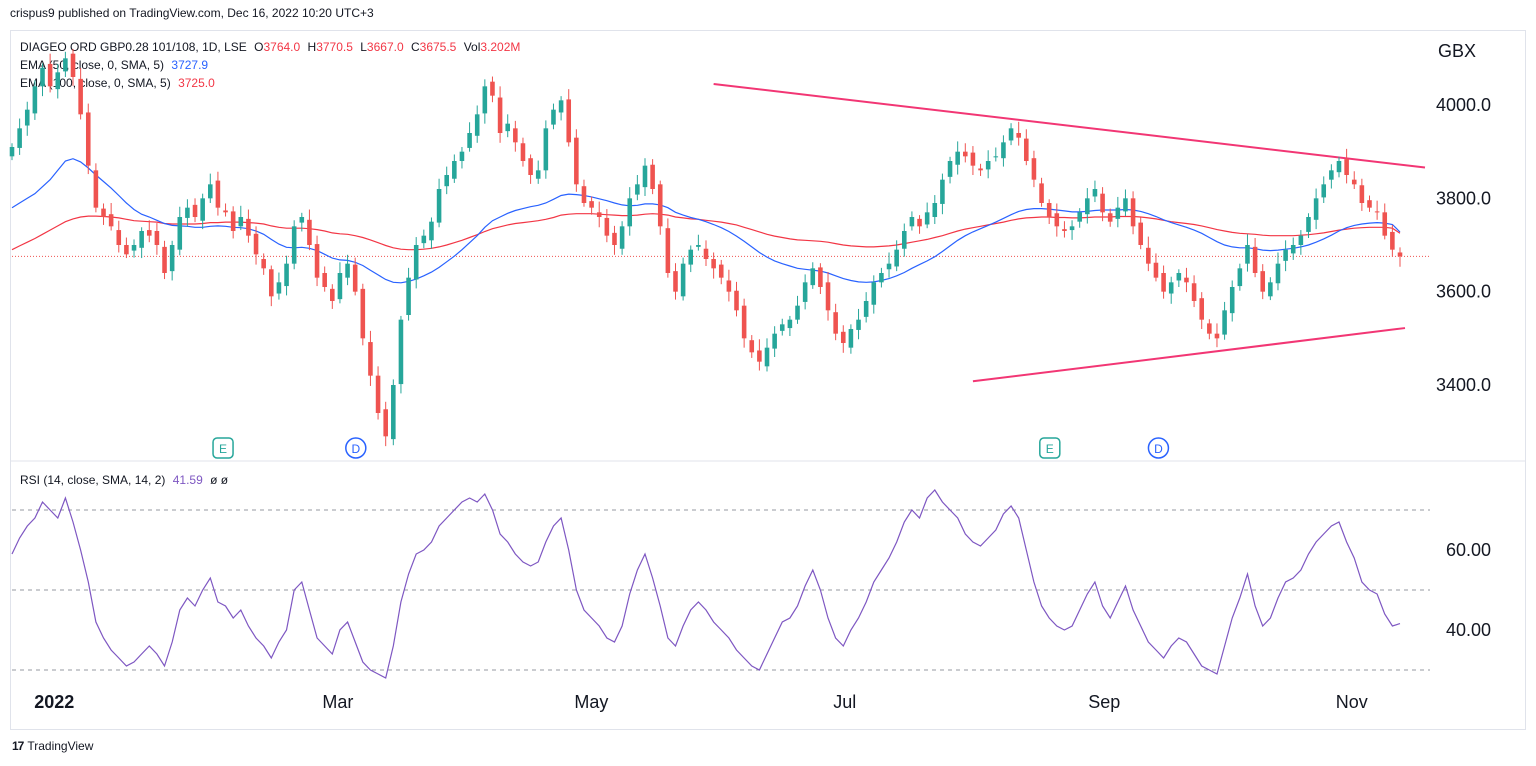 Image resolution: width=1536 pixels, height=766 pixels. What do you see at coordinates (133, 47) in the screenshot?
I see `symbol-name: DIAGEO ORD GBP0.28 101/108, 1D, LSE` at bounding box center [133, 47].